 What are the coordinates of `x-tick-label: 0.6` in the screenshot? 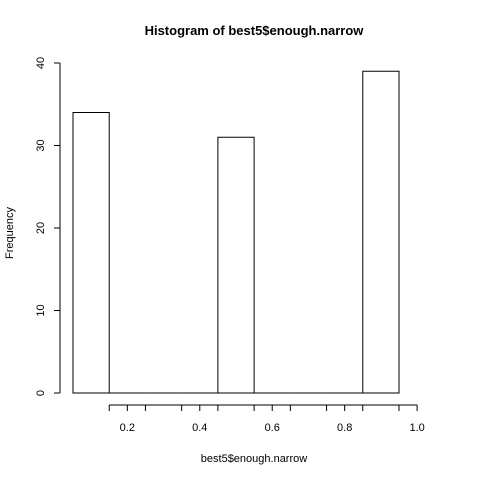 It's located at (272, 428).